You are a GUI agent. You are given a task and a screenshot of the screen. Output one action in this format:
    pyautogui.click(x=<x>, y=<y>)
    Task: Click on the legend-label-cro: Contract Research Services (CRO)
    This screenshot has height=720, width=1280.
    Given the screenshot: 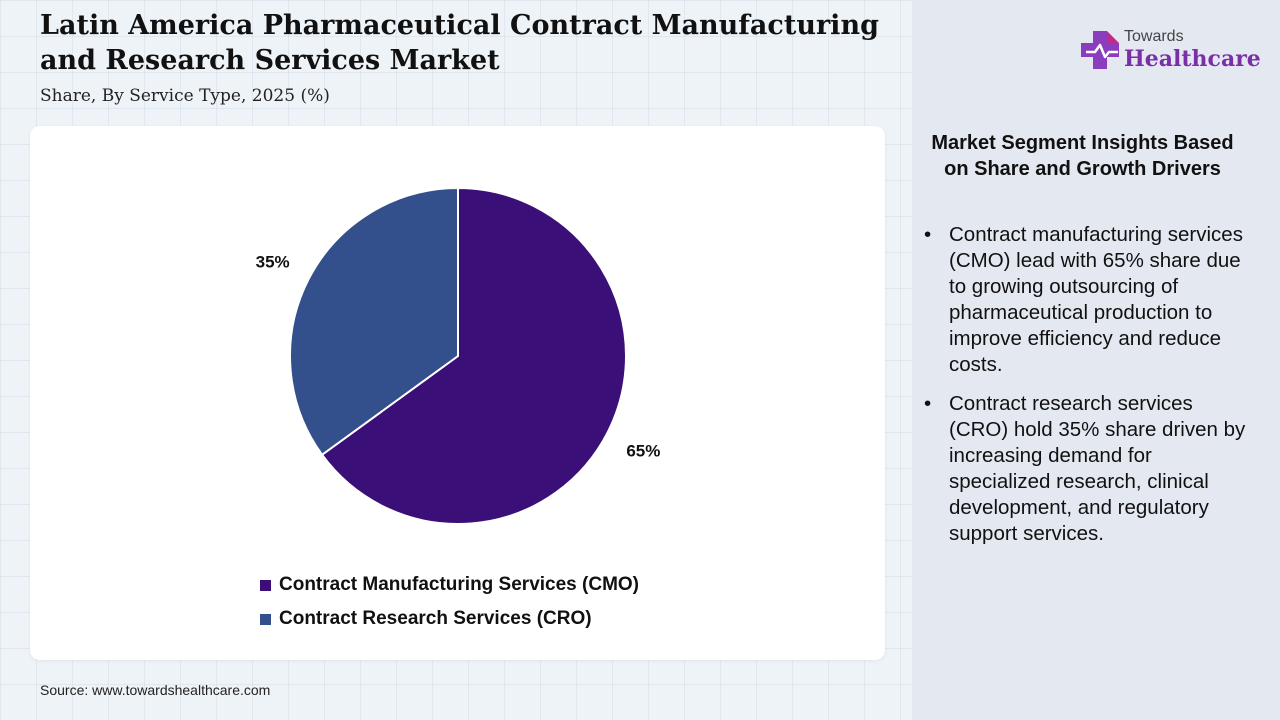 What is the action you would take?
    pyautogui.click(x=435, y=618)
    